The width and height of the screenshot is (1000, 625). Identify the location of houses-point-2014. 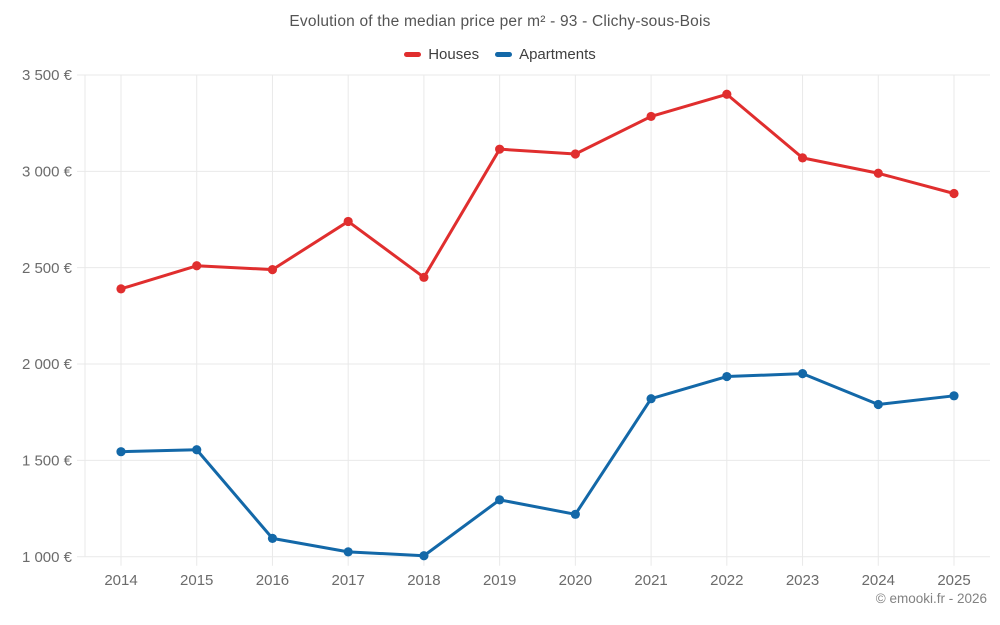
(121, 289).